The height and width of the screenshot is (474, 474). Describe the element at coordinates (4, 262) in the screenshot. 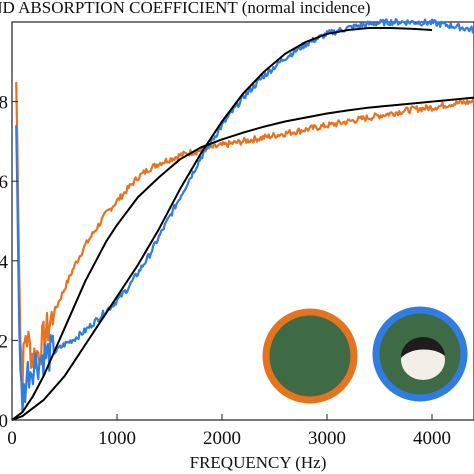

I see `y-tick-label: 4` at that location.